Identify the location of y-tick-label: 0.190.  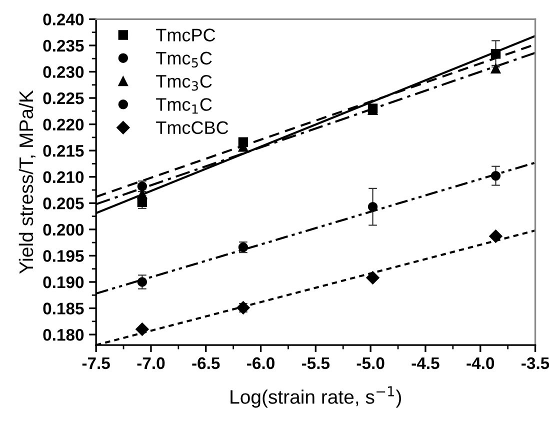
(63, 282).